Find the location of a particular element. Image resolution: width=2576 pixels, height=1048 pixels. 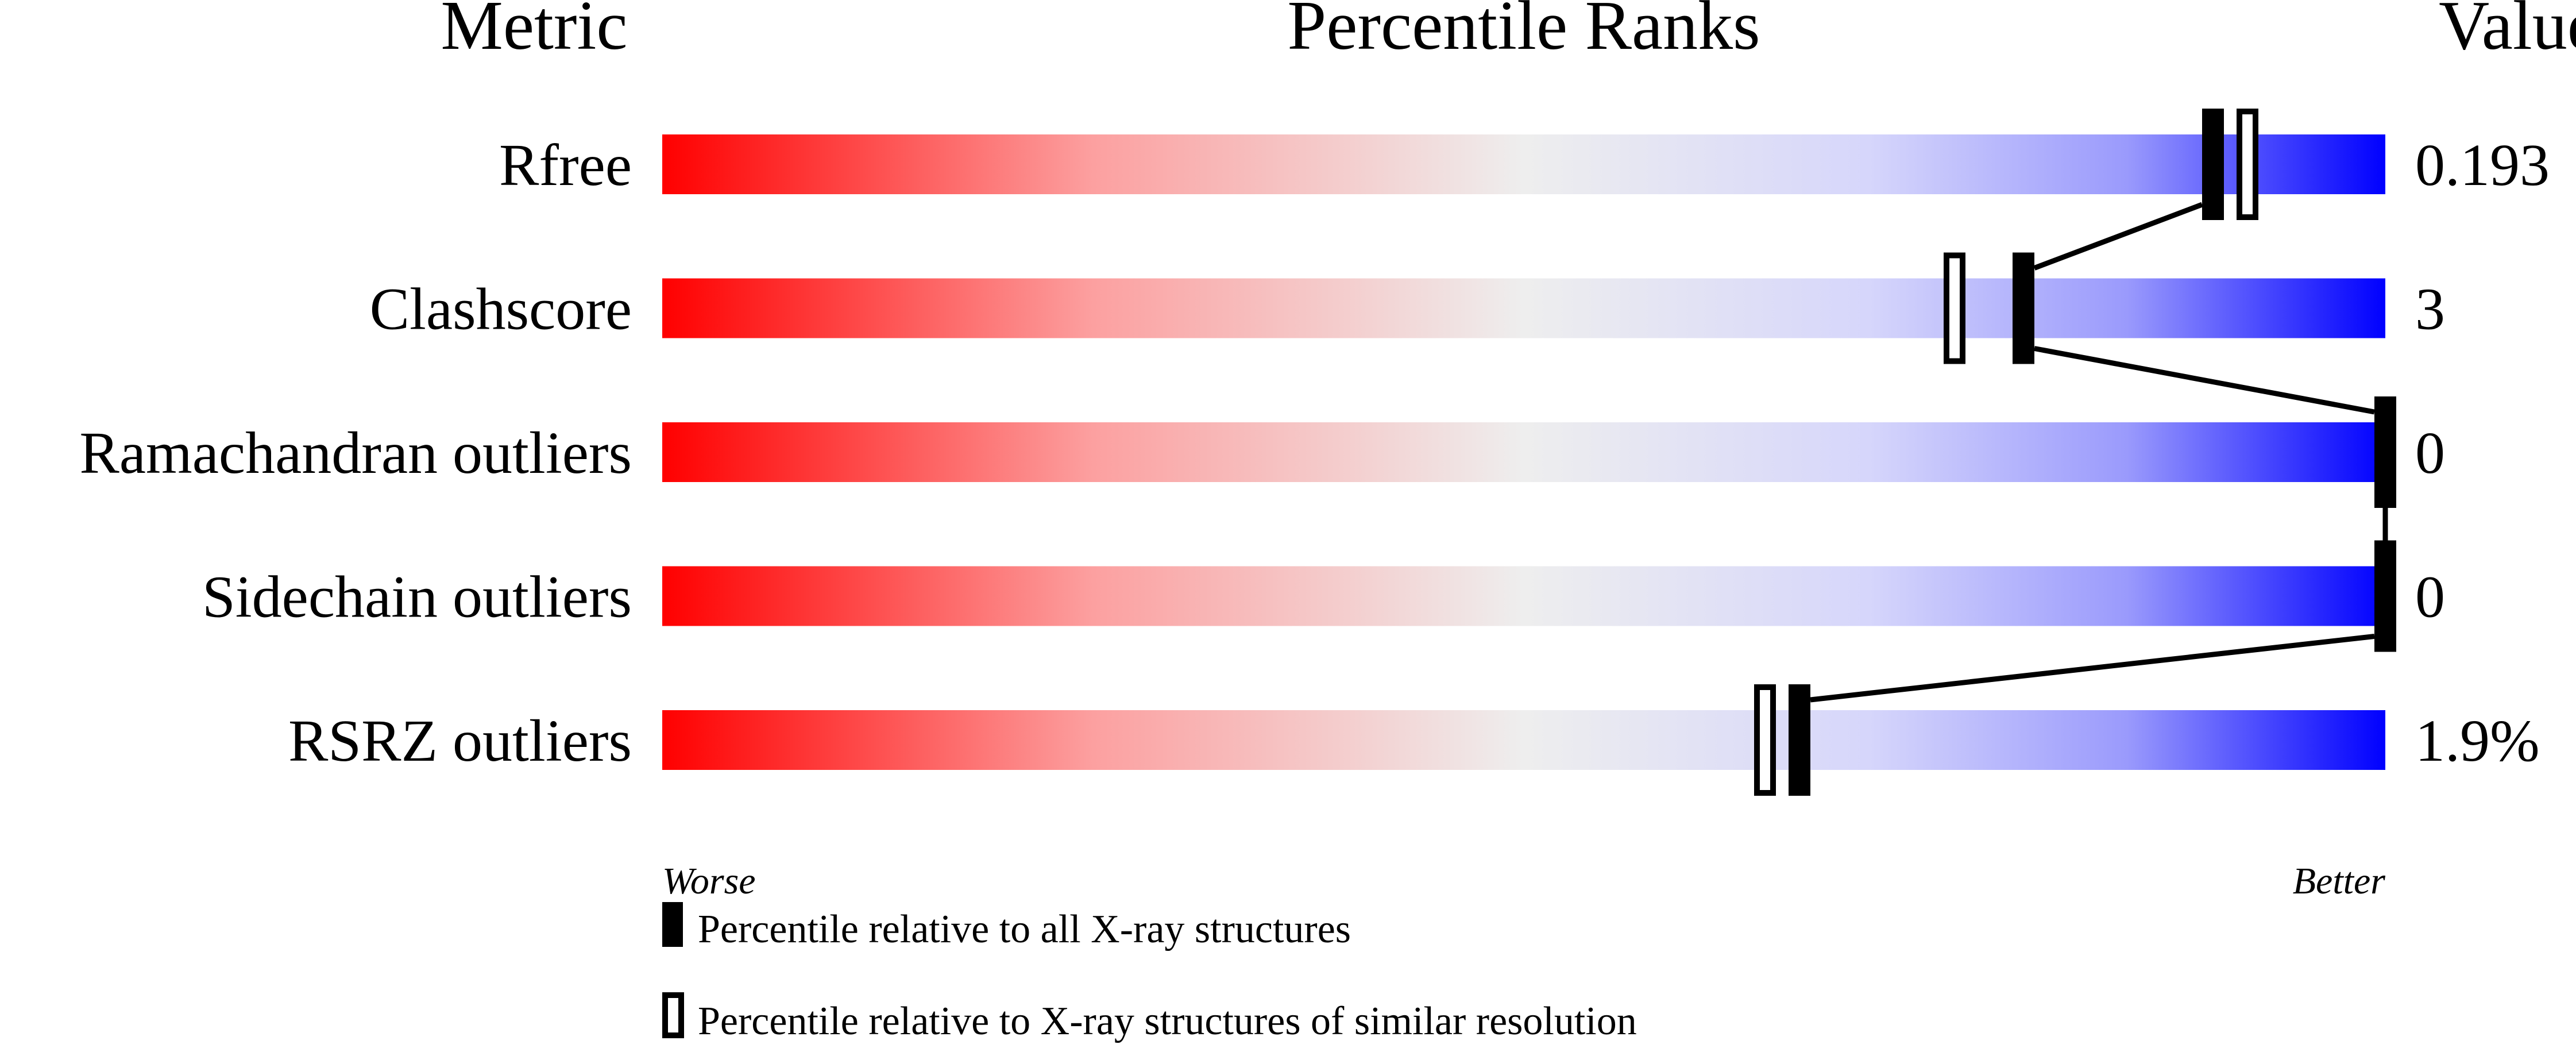

legend-filled-marker is located at coordinates (672, 924).